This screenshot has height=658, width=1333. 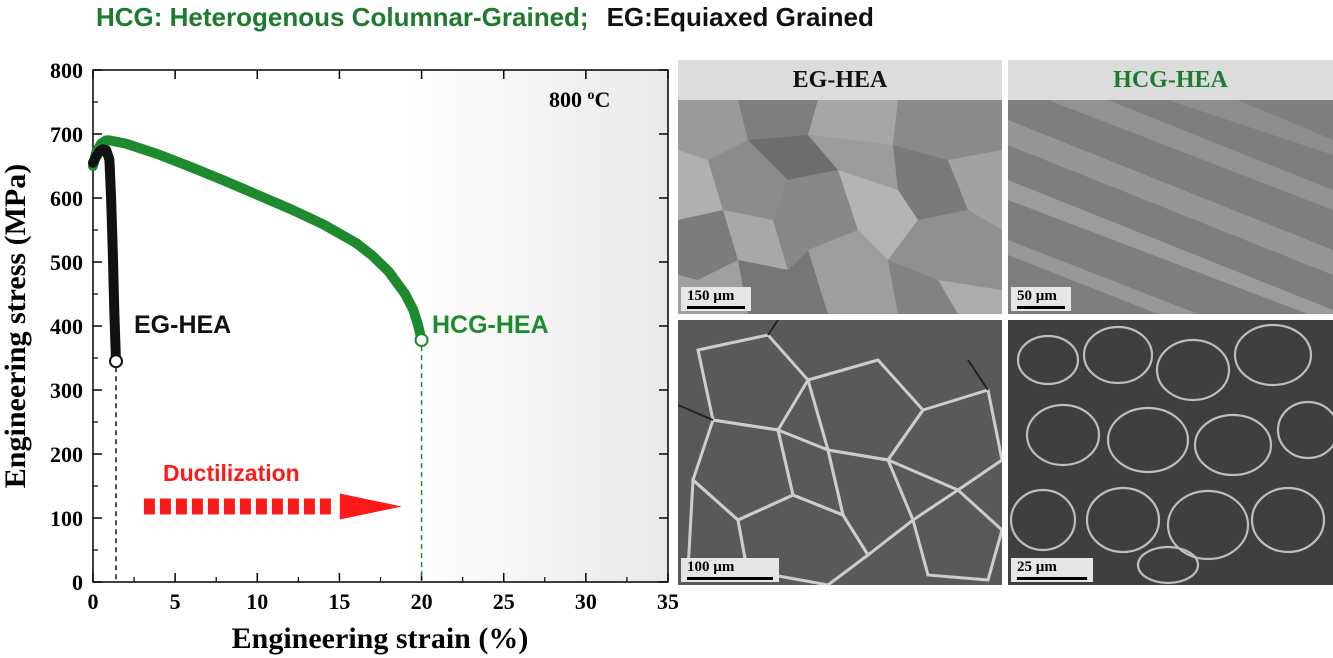 I want to click on series-line-hcg-hea, so click(x=257, y=240).